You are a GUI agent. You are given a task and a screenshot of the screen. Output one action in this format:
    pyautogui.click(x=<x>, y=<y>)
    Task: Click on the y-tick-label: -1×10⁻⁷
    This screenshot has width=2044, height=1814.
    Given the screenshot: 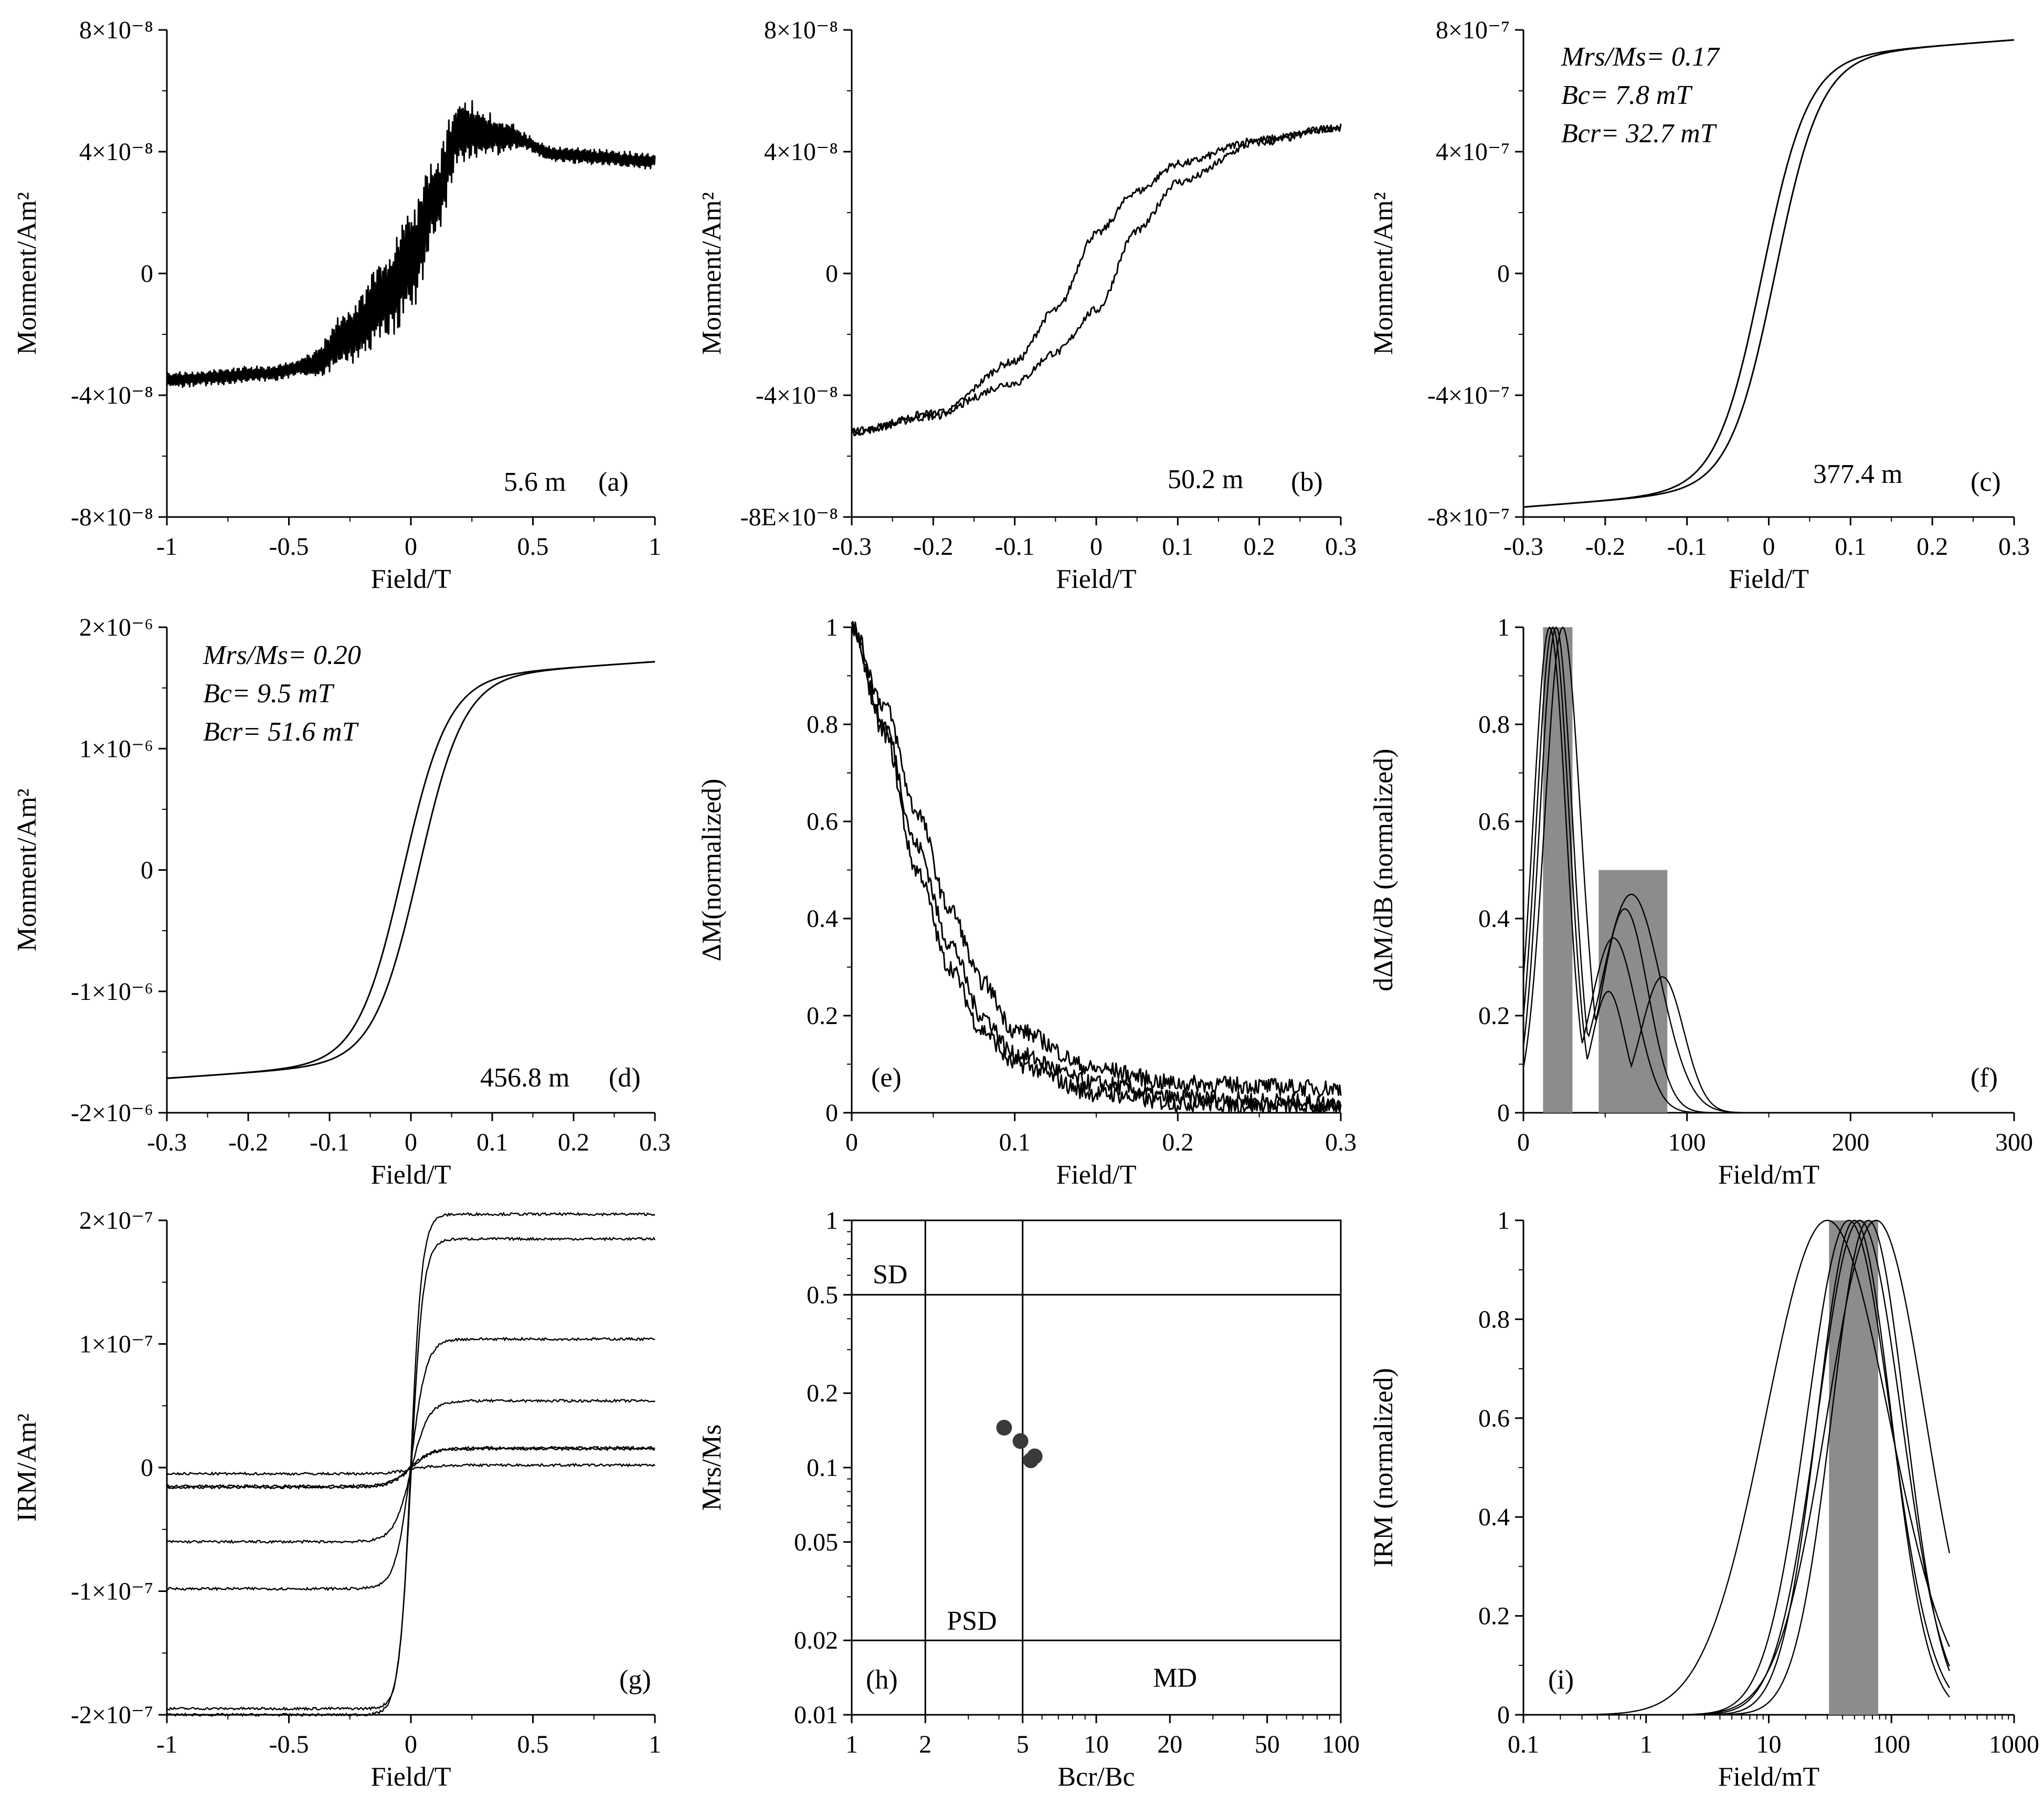 What is the action you would take?
    pyautogui.click(x=112, y=1592)
    